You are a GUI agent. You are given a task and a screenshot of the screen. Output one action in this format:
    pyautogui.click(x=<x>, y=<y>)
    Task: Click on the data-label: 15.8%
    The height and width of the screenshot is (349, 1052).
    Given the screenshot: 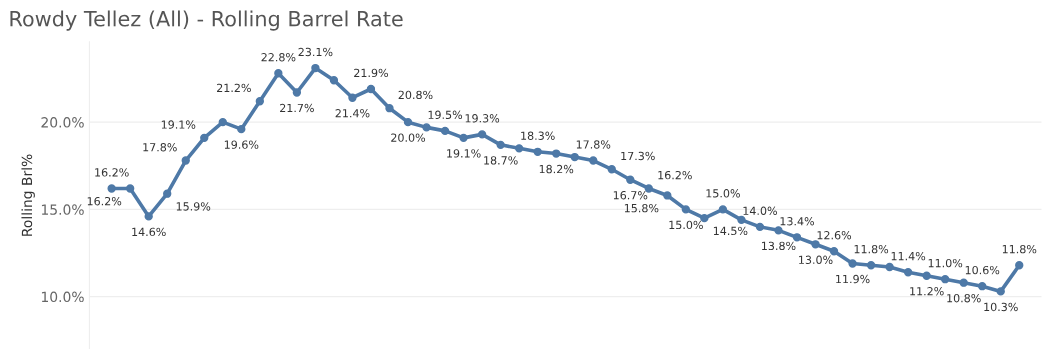 What is the action you would take?
    pyautogui.click(x=641, y=208)
    